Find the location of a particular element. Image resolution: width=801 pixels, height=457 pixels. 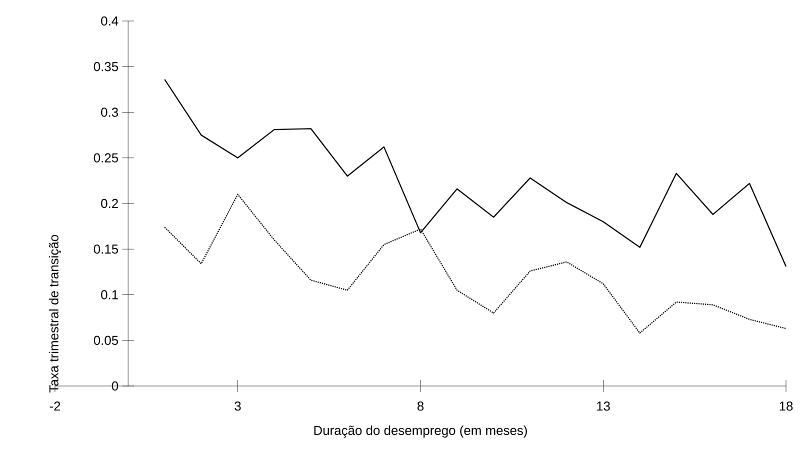

x-tick-label: 13 is located at coordinates (603, 406).